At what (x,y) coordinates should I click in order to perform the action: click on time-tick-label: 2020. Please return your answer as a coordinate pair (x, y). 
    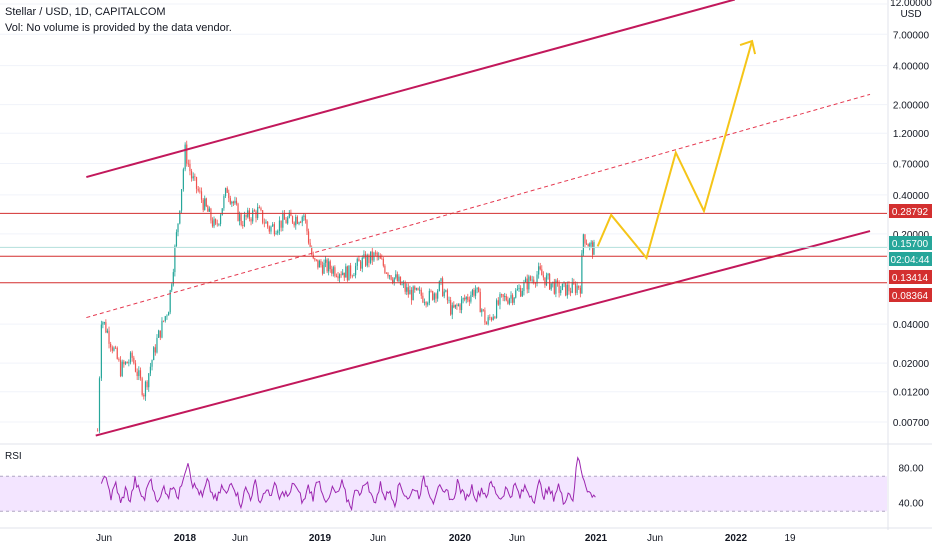
    Looking at the image, I should click on (460, 538).